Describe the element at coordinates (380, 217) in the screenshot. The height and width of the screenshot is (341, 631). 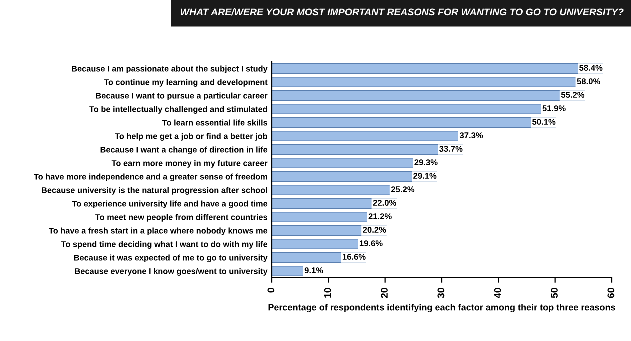
I see `data-label: 21.2%` at that location.